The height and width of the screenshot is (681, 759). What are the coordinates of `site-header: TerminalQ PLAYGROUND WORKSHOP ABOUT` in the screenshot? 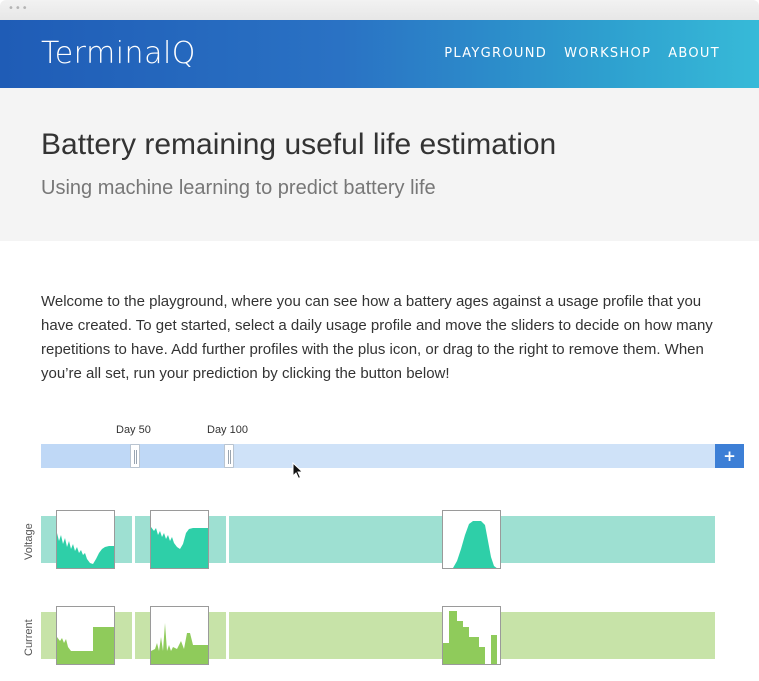 It's located at (379, 54).